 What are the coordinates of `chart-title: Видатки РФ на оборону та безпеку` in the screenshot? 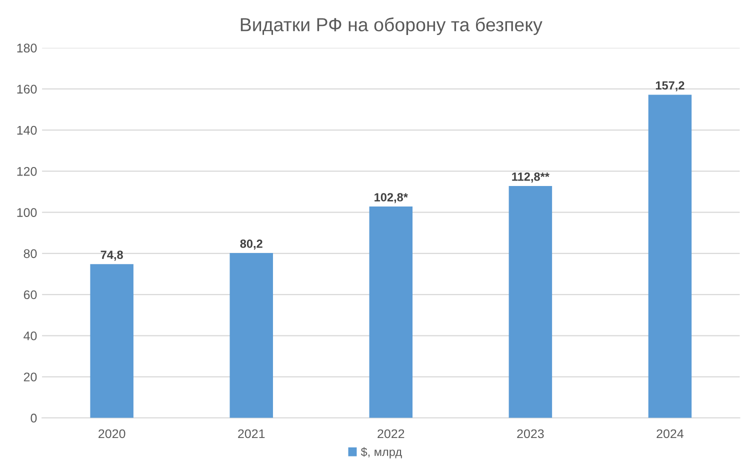 It's located at (391, 26).